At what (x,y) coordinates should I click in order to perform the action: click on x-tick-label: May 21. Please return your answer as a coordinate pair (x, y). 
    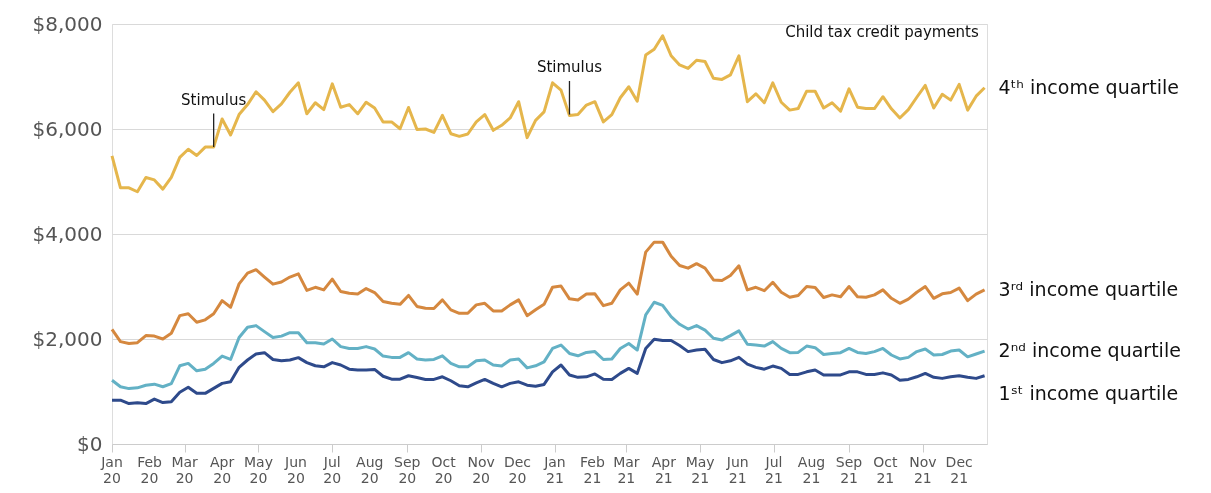
    Looking at the image, I should click on (700, 470).